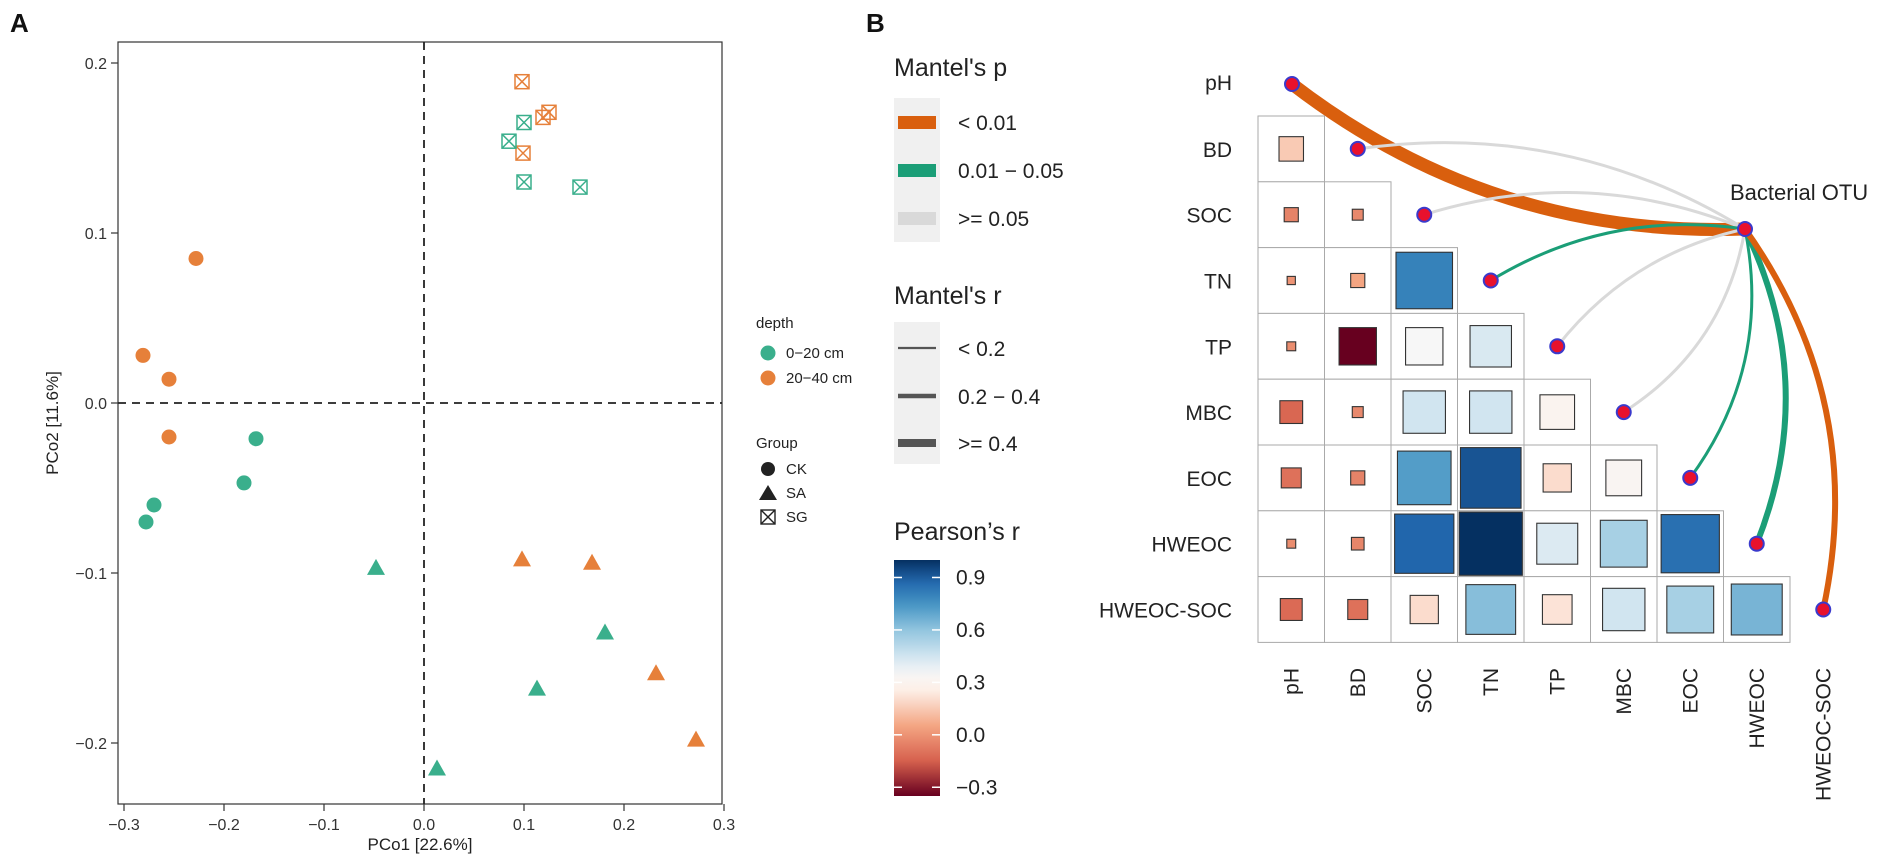  Describe the element at coordinates (1218, 83) in the screenshot. I see `row-label-ph: pH` at that location.